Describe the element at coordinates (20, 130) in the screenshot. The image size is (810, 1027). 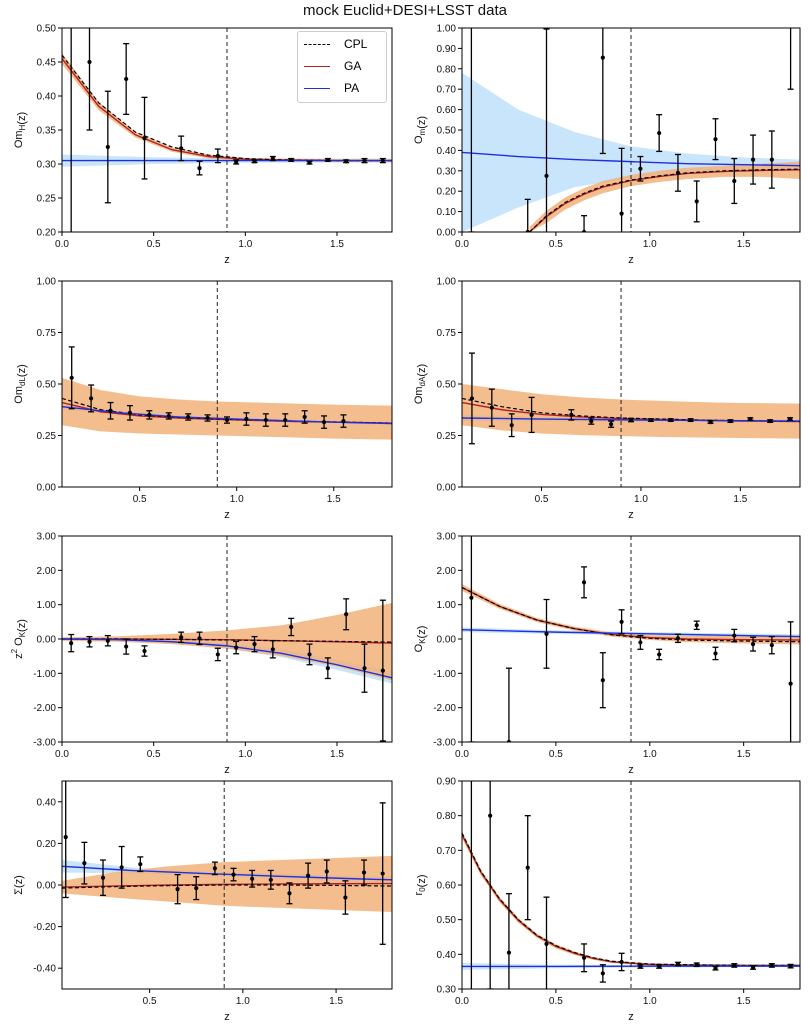
I see `y-axis-label: OmH(z)` at that location.